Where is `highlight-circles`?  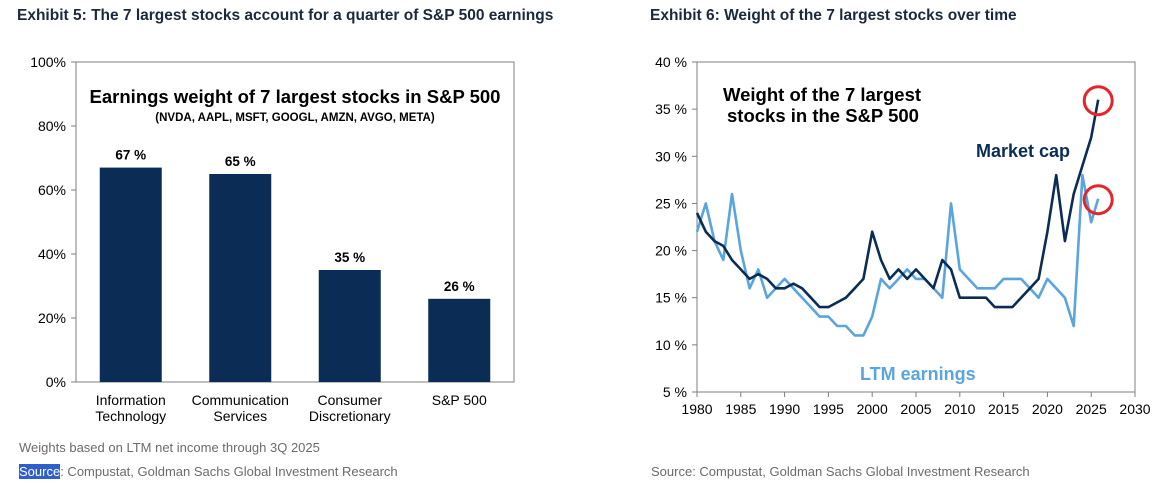
highlight-circles is located at coordinates (1098, 150).